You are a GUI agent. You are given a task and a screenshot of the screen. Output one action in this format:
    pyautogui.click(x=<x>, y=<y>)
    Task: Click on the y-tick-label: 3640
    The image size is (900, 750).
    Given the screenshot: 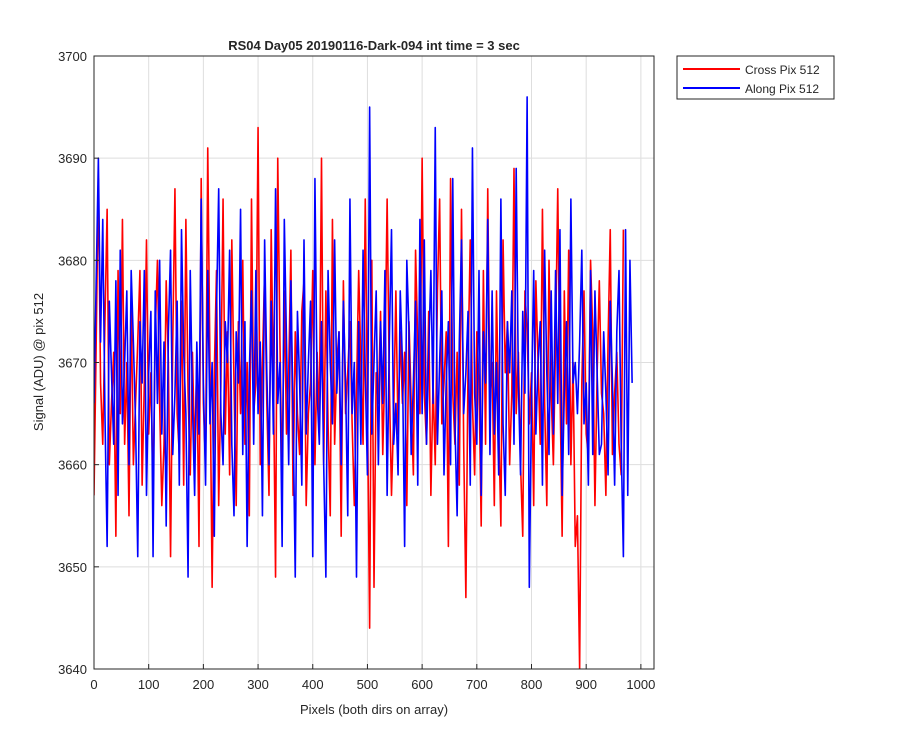 What is the action you would take?
    pyautogui.click(x=72, y=669)
    